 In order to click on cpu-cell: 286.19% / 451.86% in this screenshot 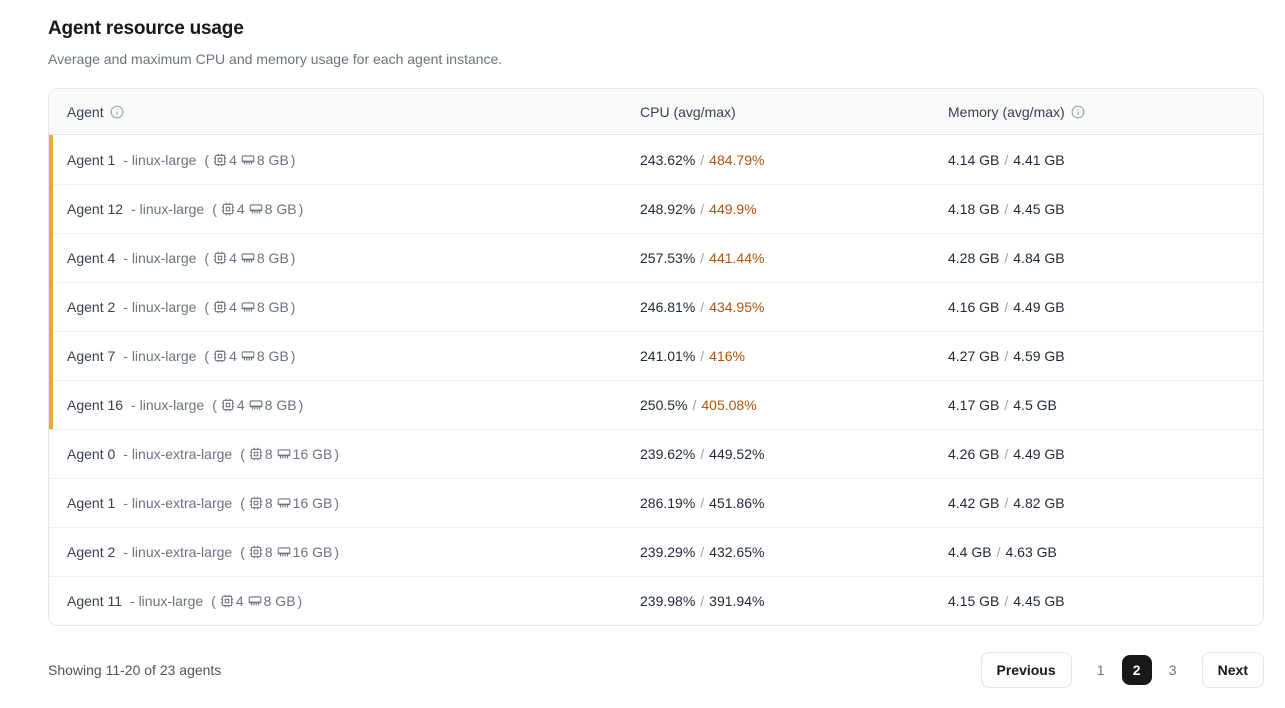, I will do `click(794, 503)`.